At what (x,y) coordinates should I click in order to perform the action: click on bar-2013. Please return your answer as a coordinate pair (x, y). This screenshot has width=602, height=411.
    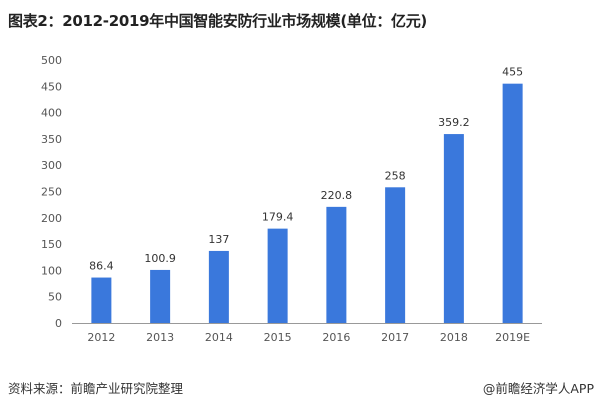
    Looking at the image, I should click on (160, 296).